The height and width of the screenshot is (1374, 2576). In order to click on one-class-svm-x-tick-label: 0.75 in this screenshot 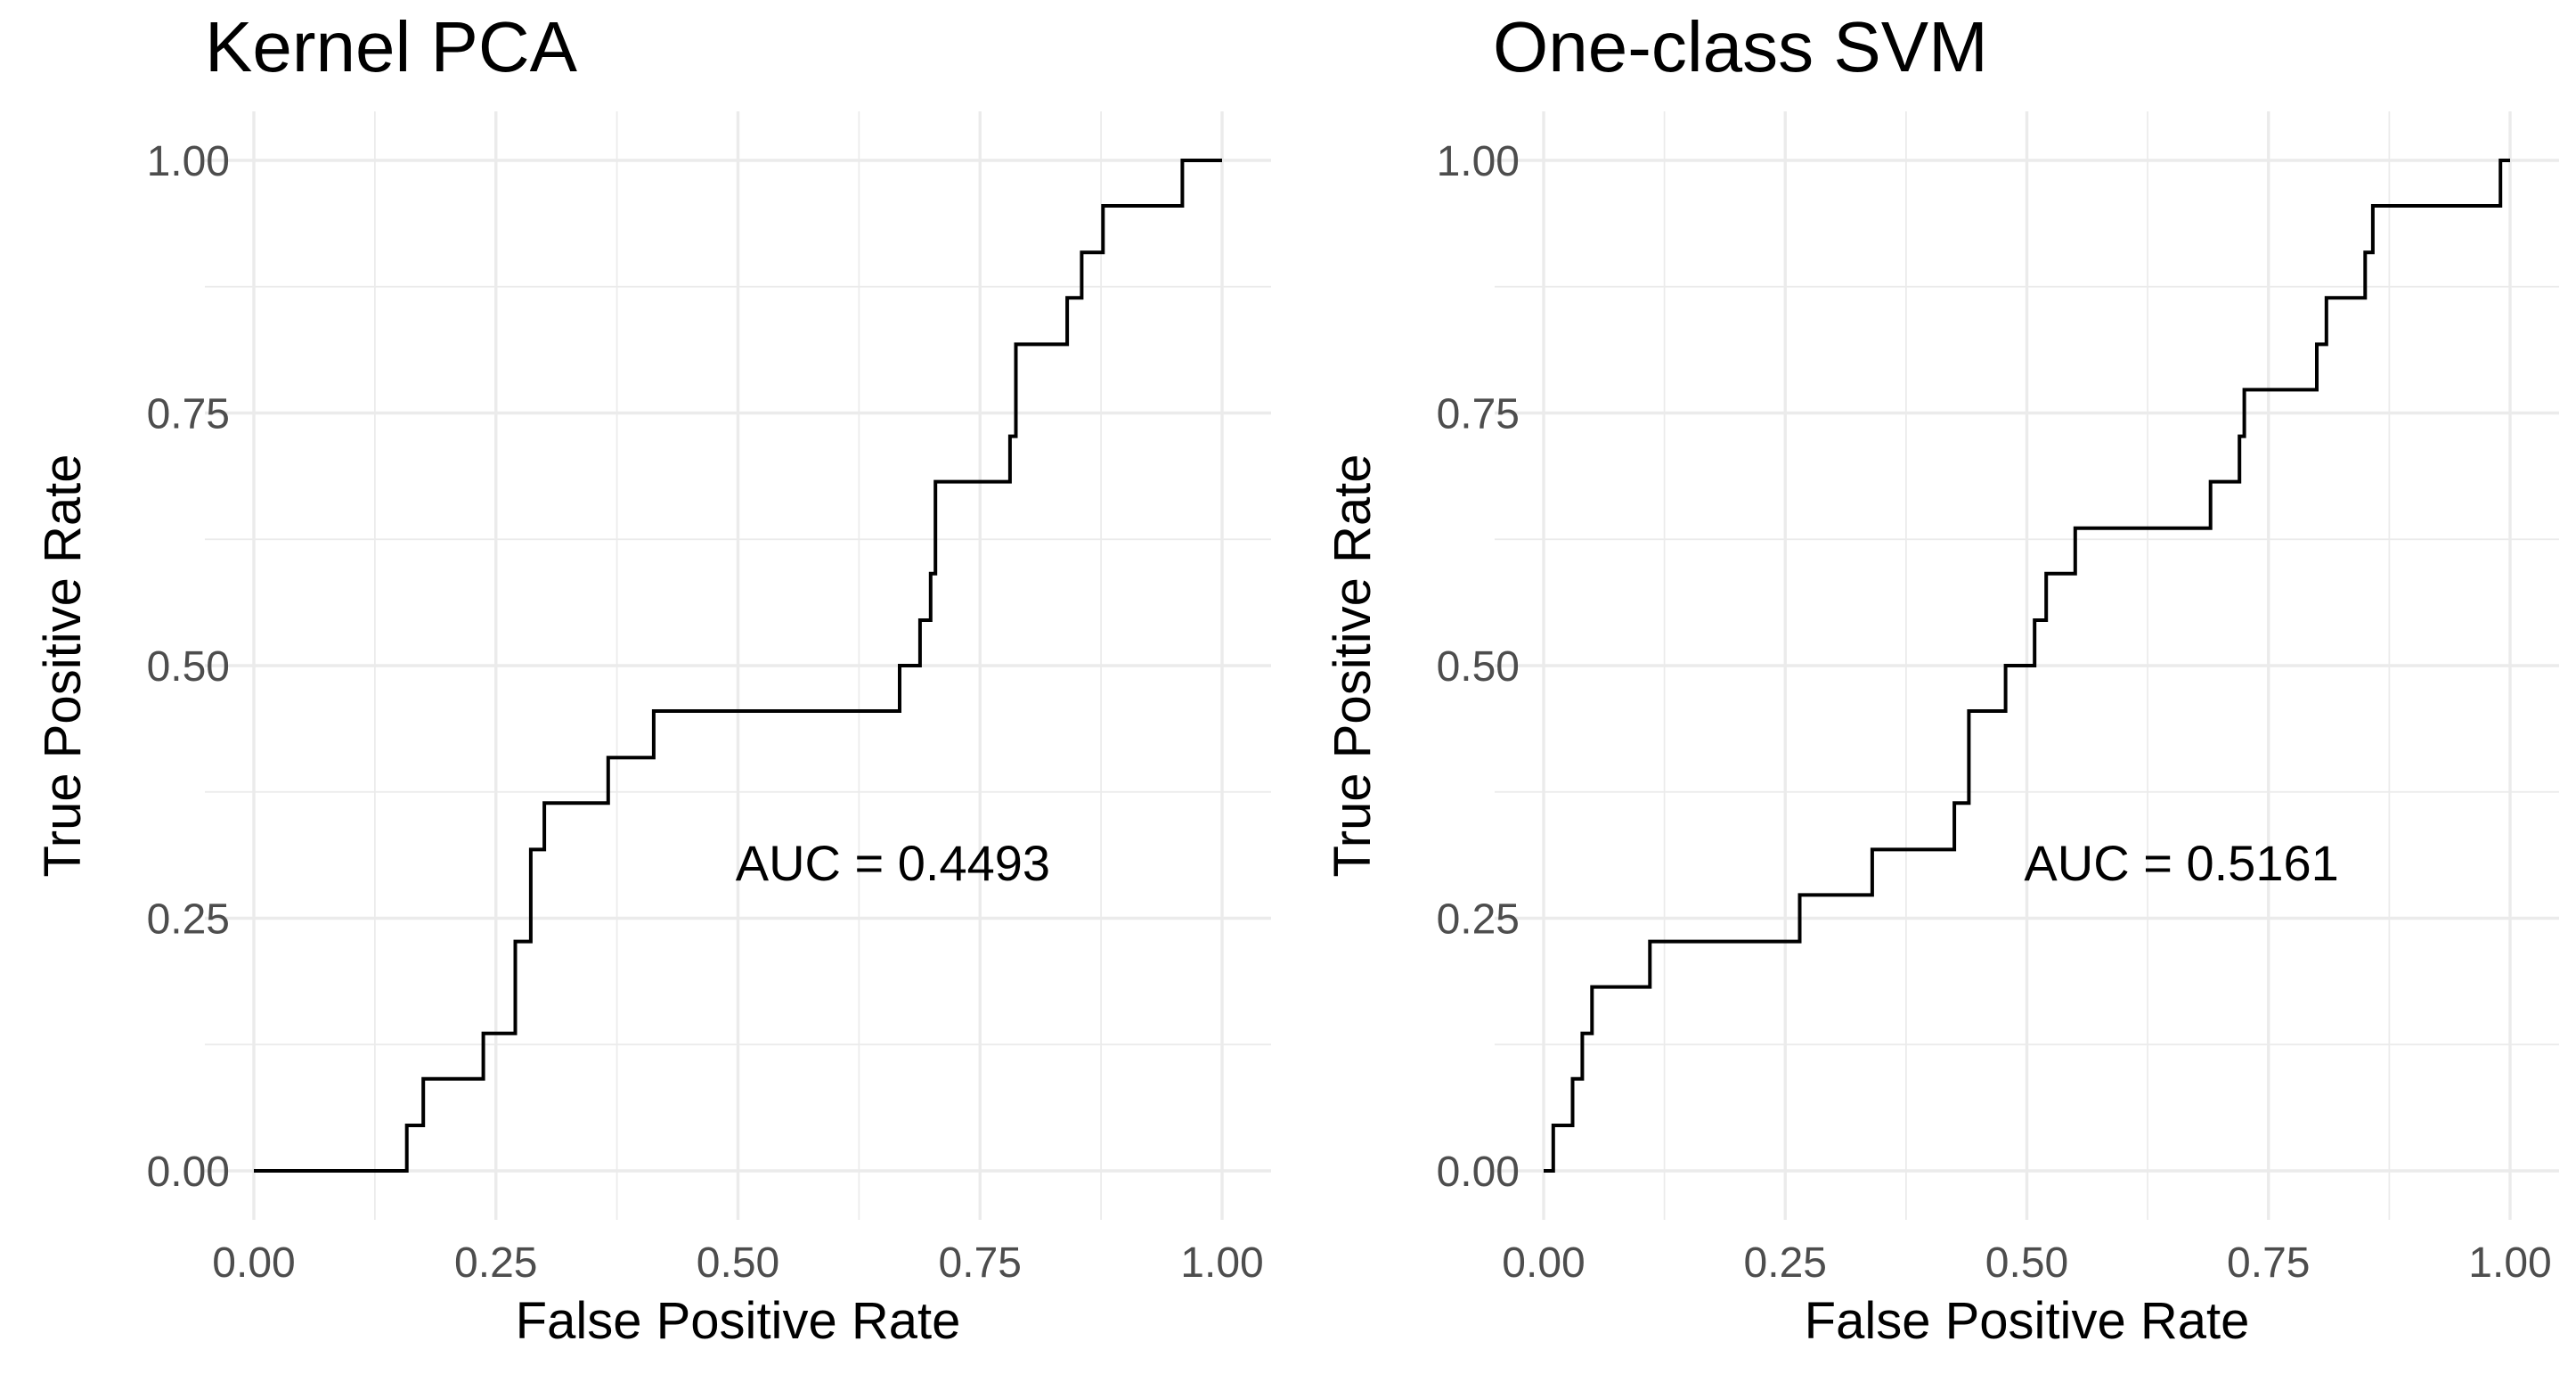, I will do `click(2269, 1263)`.